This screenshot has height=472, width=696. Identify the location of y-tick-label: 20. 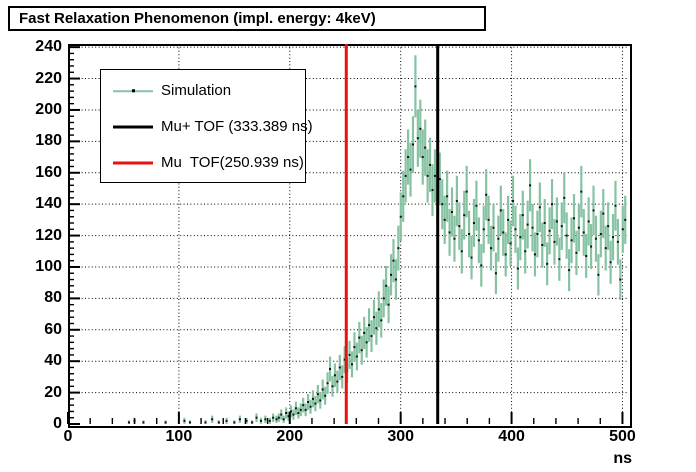
(53, 392).